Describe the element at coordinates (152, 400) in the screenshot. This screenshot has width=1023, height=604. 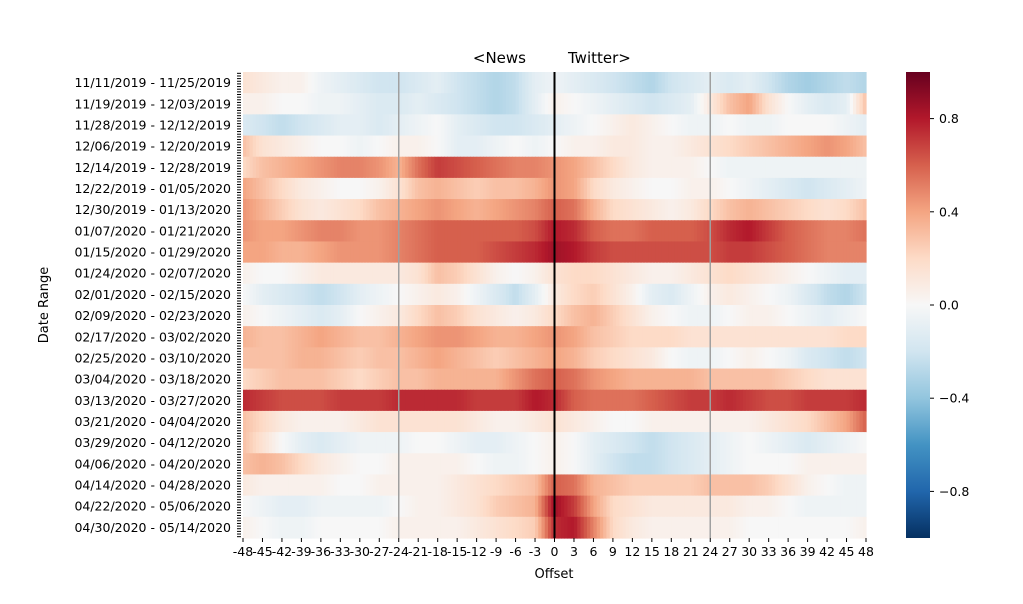
I see `y-tick-label: 03/13/2020 - 03/27/2020` at that location.